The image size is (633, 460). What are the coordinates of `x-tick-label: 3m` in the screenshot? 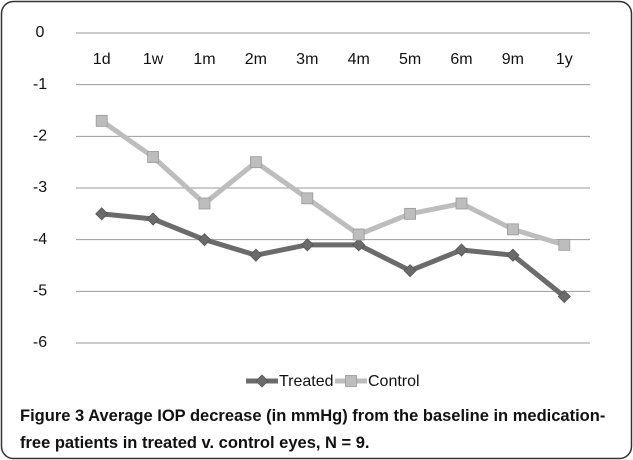 It's located at (307, 59).